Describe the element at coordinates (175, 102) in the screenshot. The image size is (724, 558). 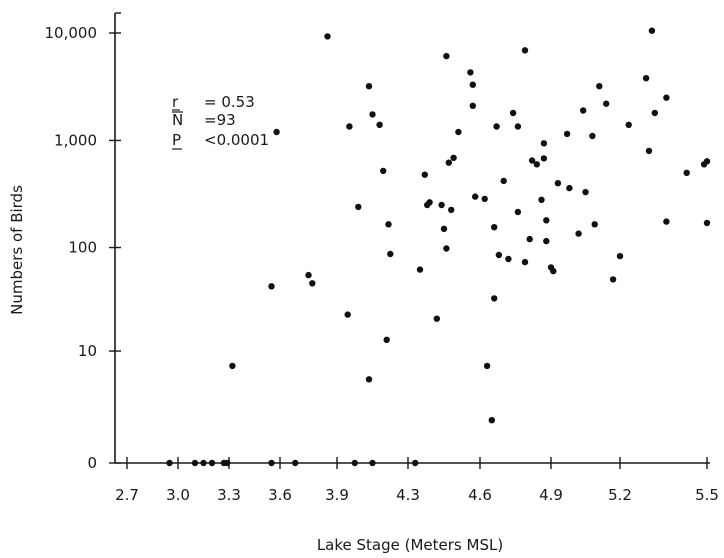
I see `stat-symbol: r` at that location.